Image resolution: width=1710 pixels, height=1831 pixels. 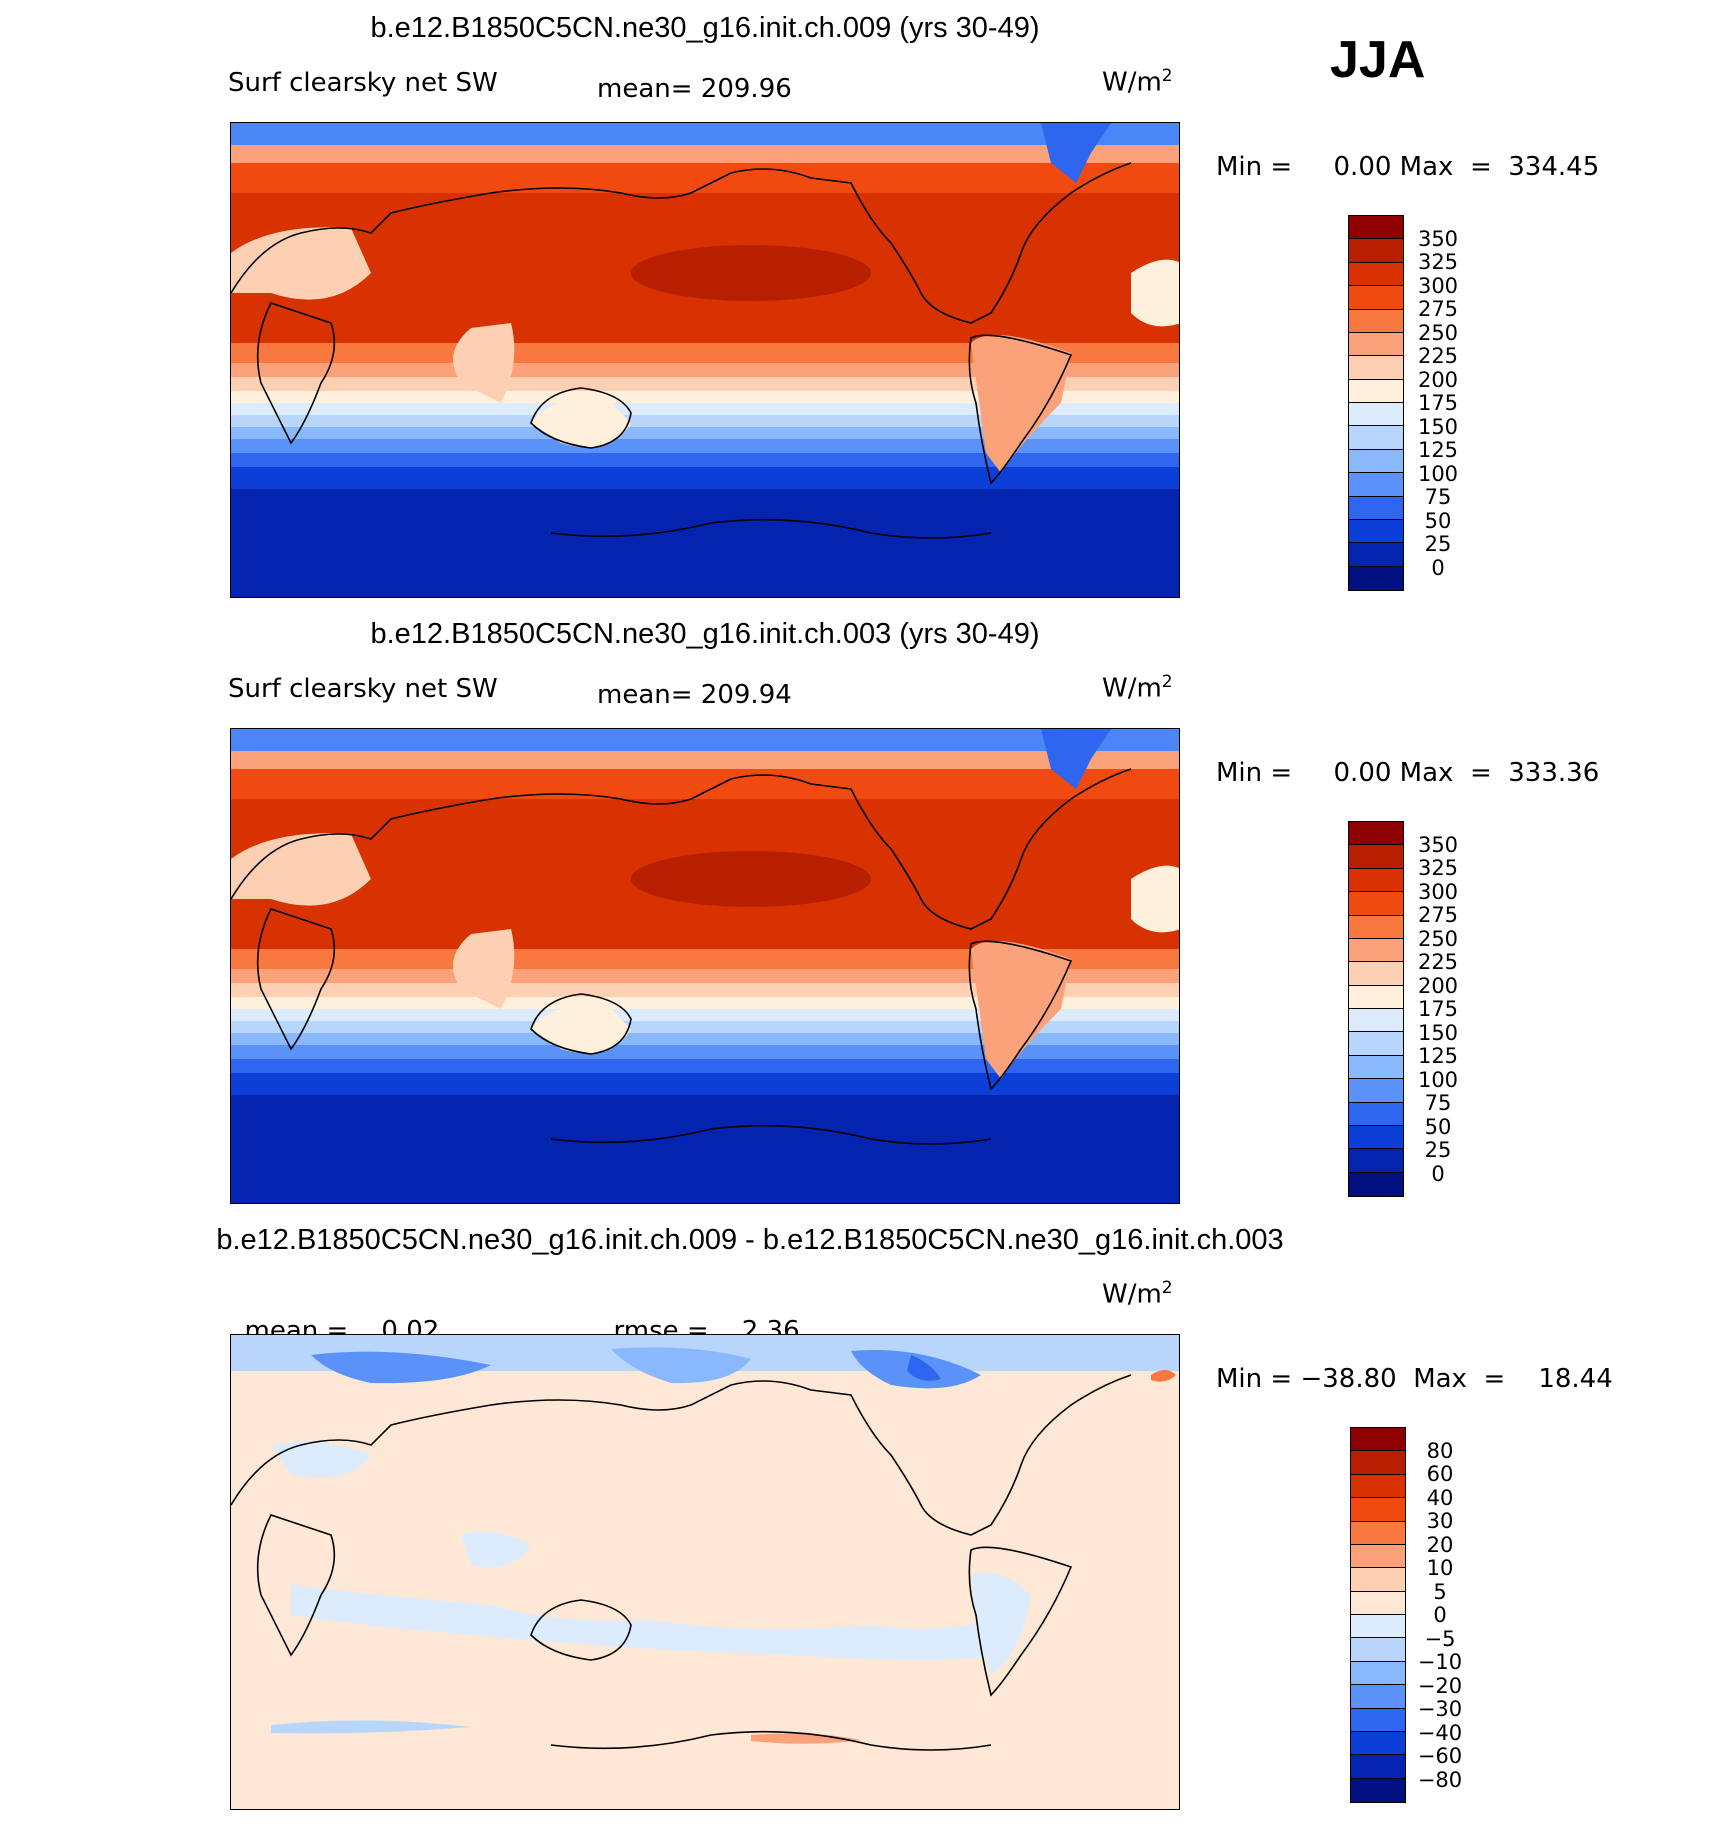 What do you see at coordinates (1440, 1685) in the screenshot?
I see `colorbar-tick-label: −20` at bounding box center [1440, 1685].